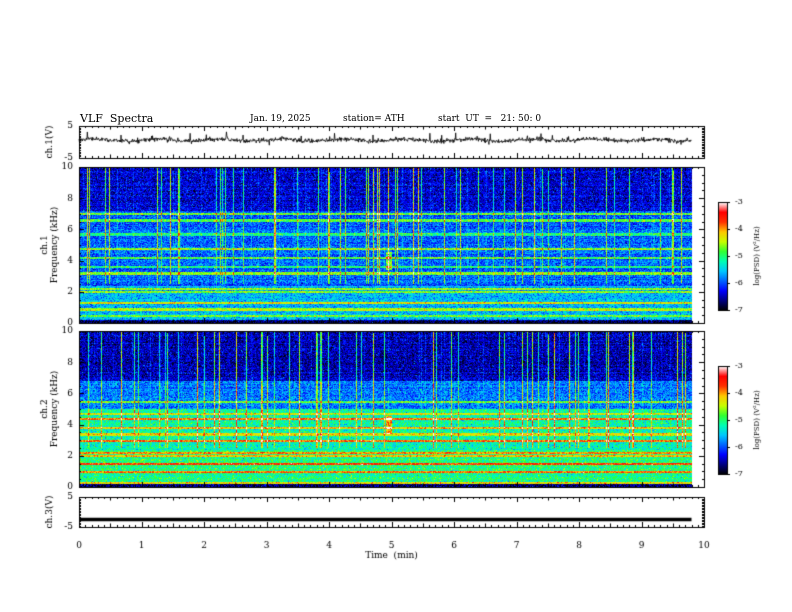 Image resolution: width=792 pixels, height=612 pixels. What do you see at coordinates (374, 119) in the screenshot?
I see `station-label: station= ATH` at bounding box center [374, 119].